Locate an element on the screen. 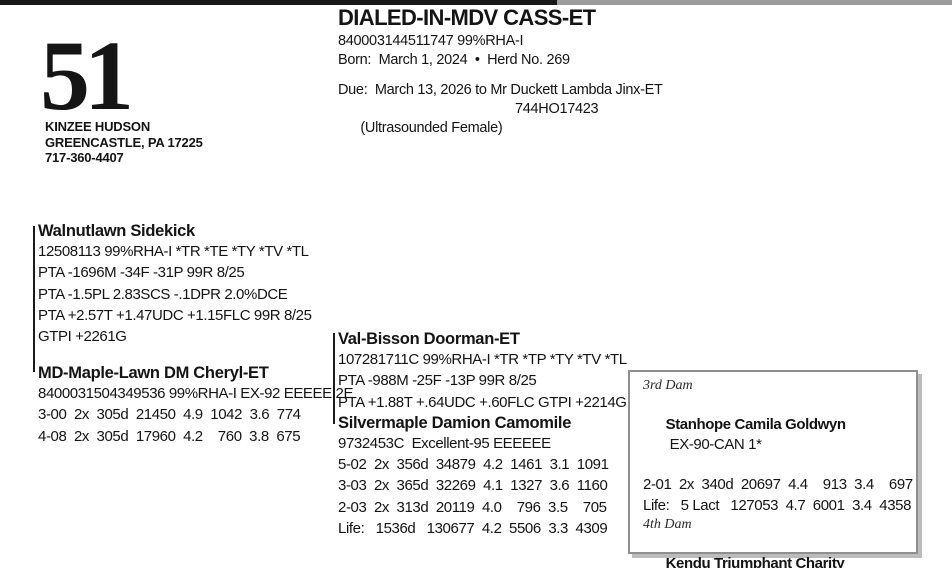  sire-line: PTA +2.57T +1.47UDC +1.15FLC 99R 8/25 is located at coordinates (175, 315).